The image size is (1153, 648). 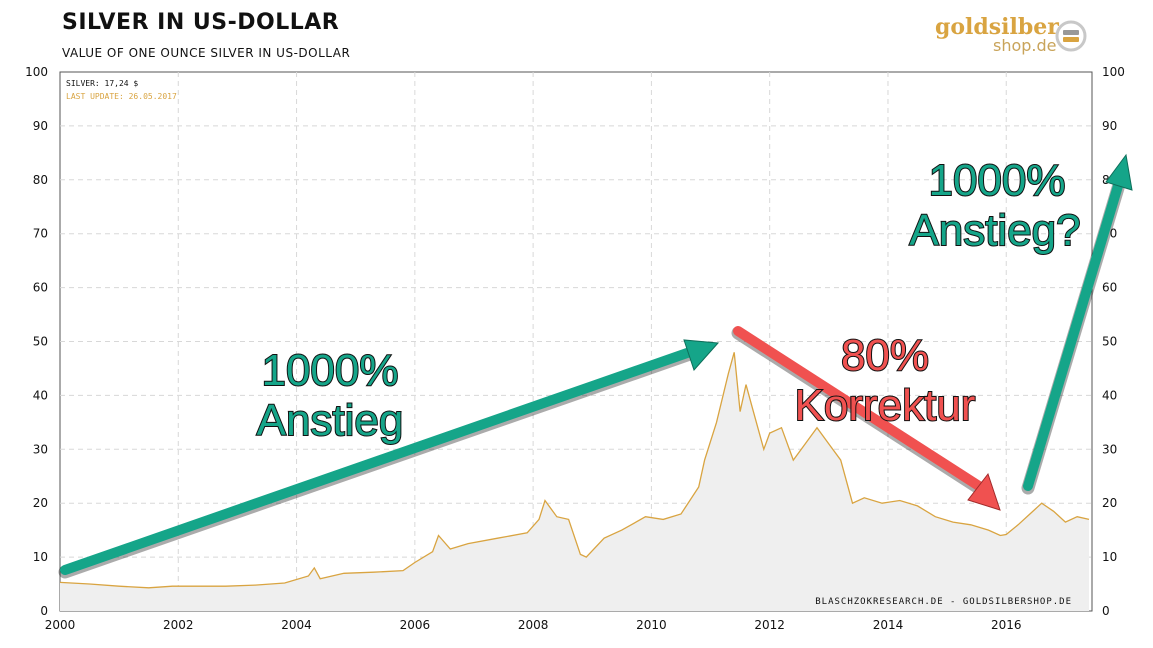 What do you see at coordinates (994, 230) in the screenshot?
I see `annotation-rise-2-label: Anstieg?` at bounding box center [994, 230].